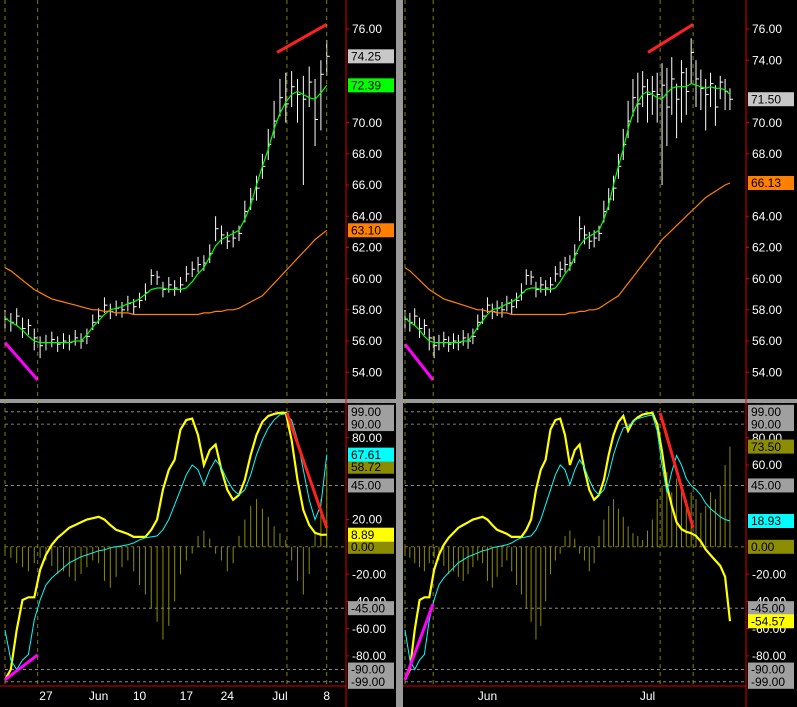 This screenshot has width=797, height=707. I want to click on last-value-label: 73.50, so click(766, 447).